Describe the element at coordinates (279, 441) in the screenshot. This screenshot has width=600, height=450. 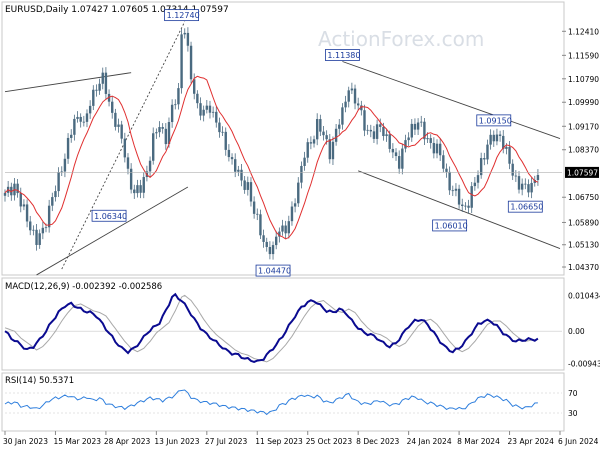
I see `x-tick-label: 11 Sep 2023` at that location.